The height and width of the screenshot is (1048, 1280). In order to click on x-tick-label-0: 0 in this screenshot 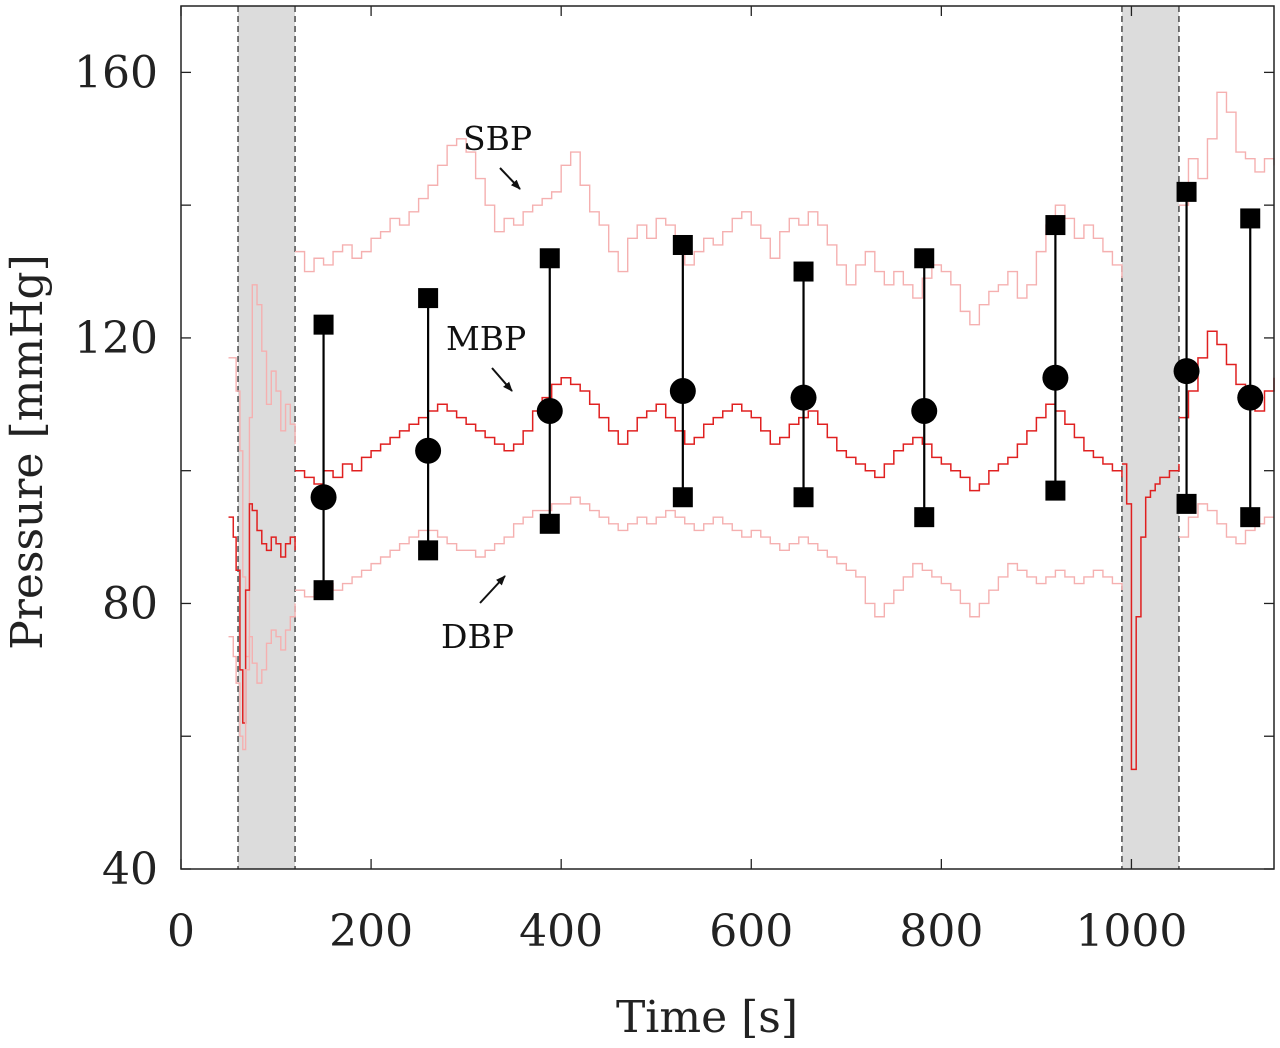, I will do `click(181, 931)`.